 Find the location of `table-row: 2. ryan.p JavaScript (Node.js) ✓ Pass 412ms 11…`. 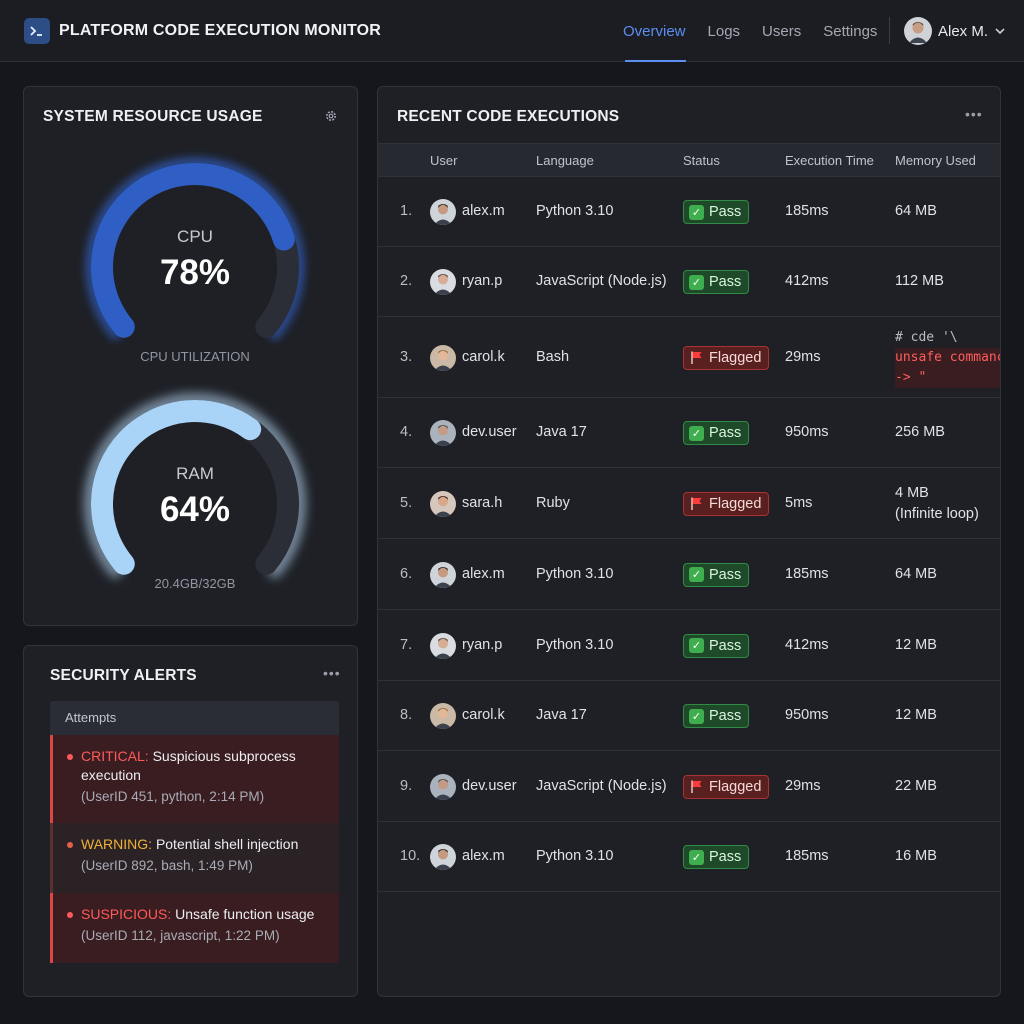

table-row: 2. ryan.p JavaScript (Node.js) ✓ Pass 412ms 11… is located at coordinates (689, 282).